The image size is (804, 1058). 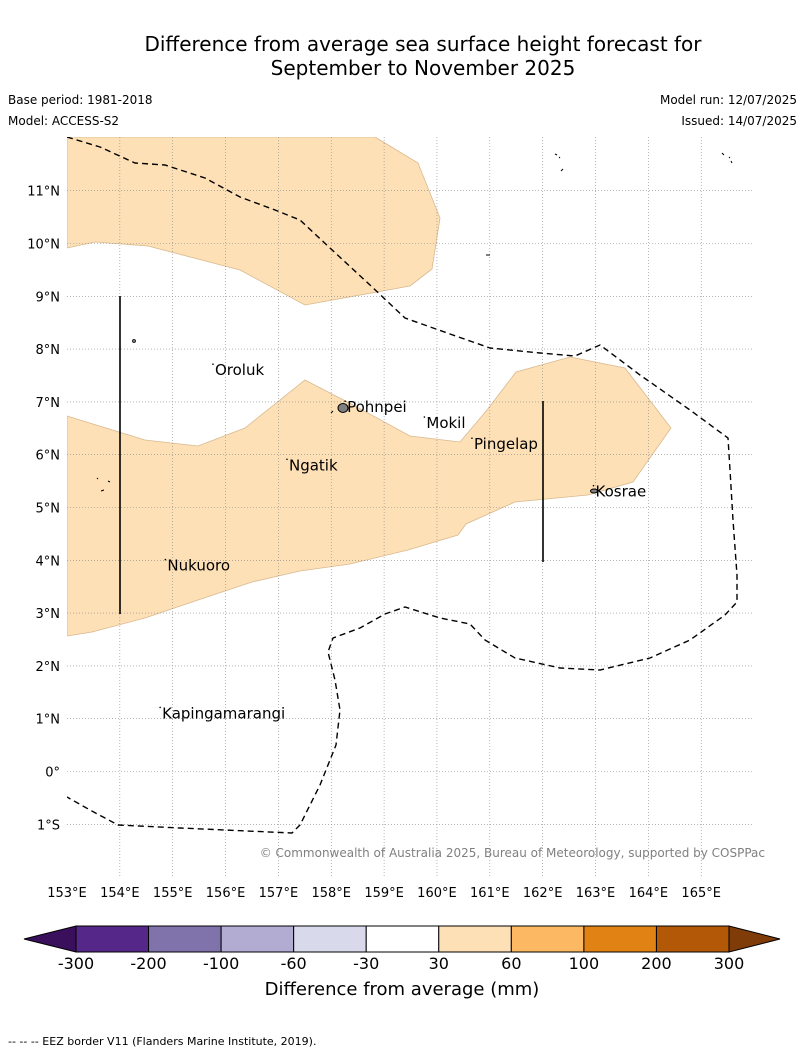 I want to click on latitude-tick-label: 1°N, so click(x=48, y=720).